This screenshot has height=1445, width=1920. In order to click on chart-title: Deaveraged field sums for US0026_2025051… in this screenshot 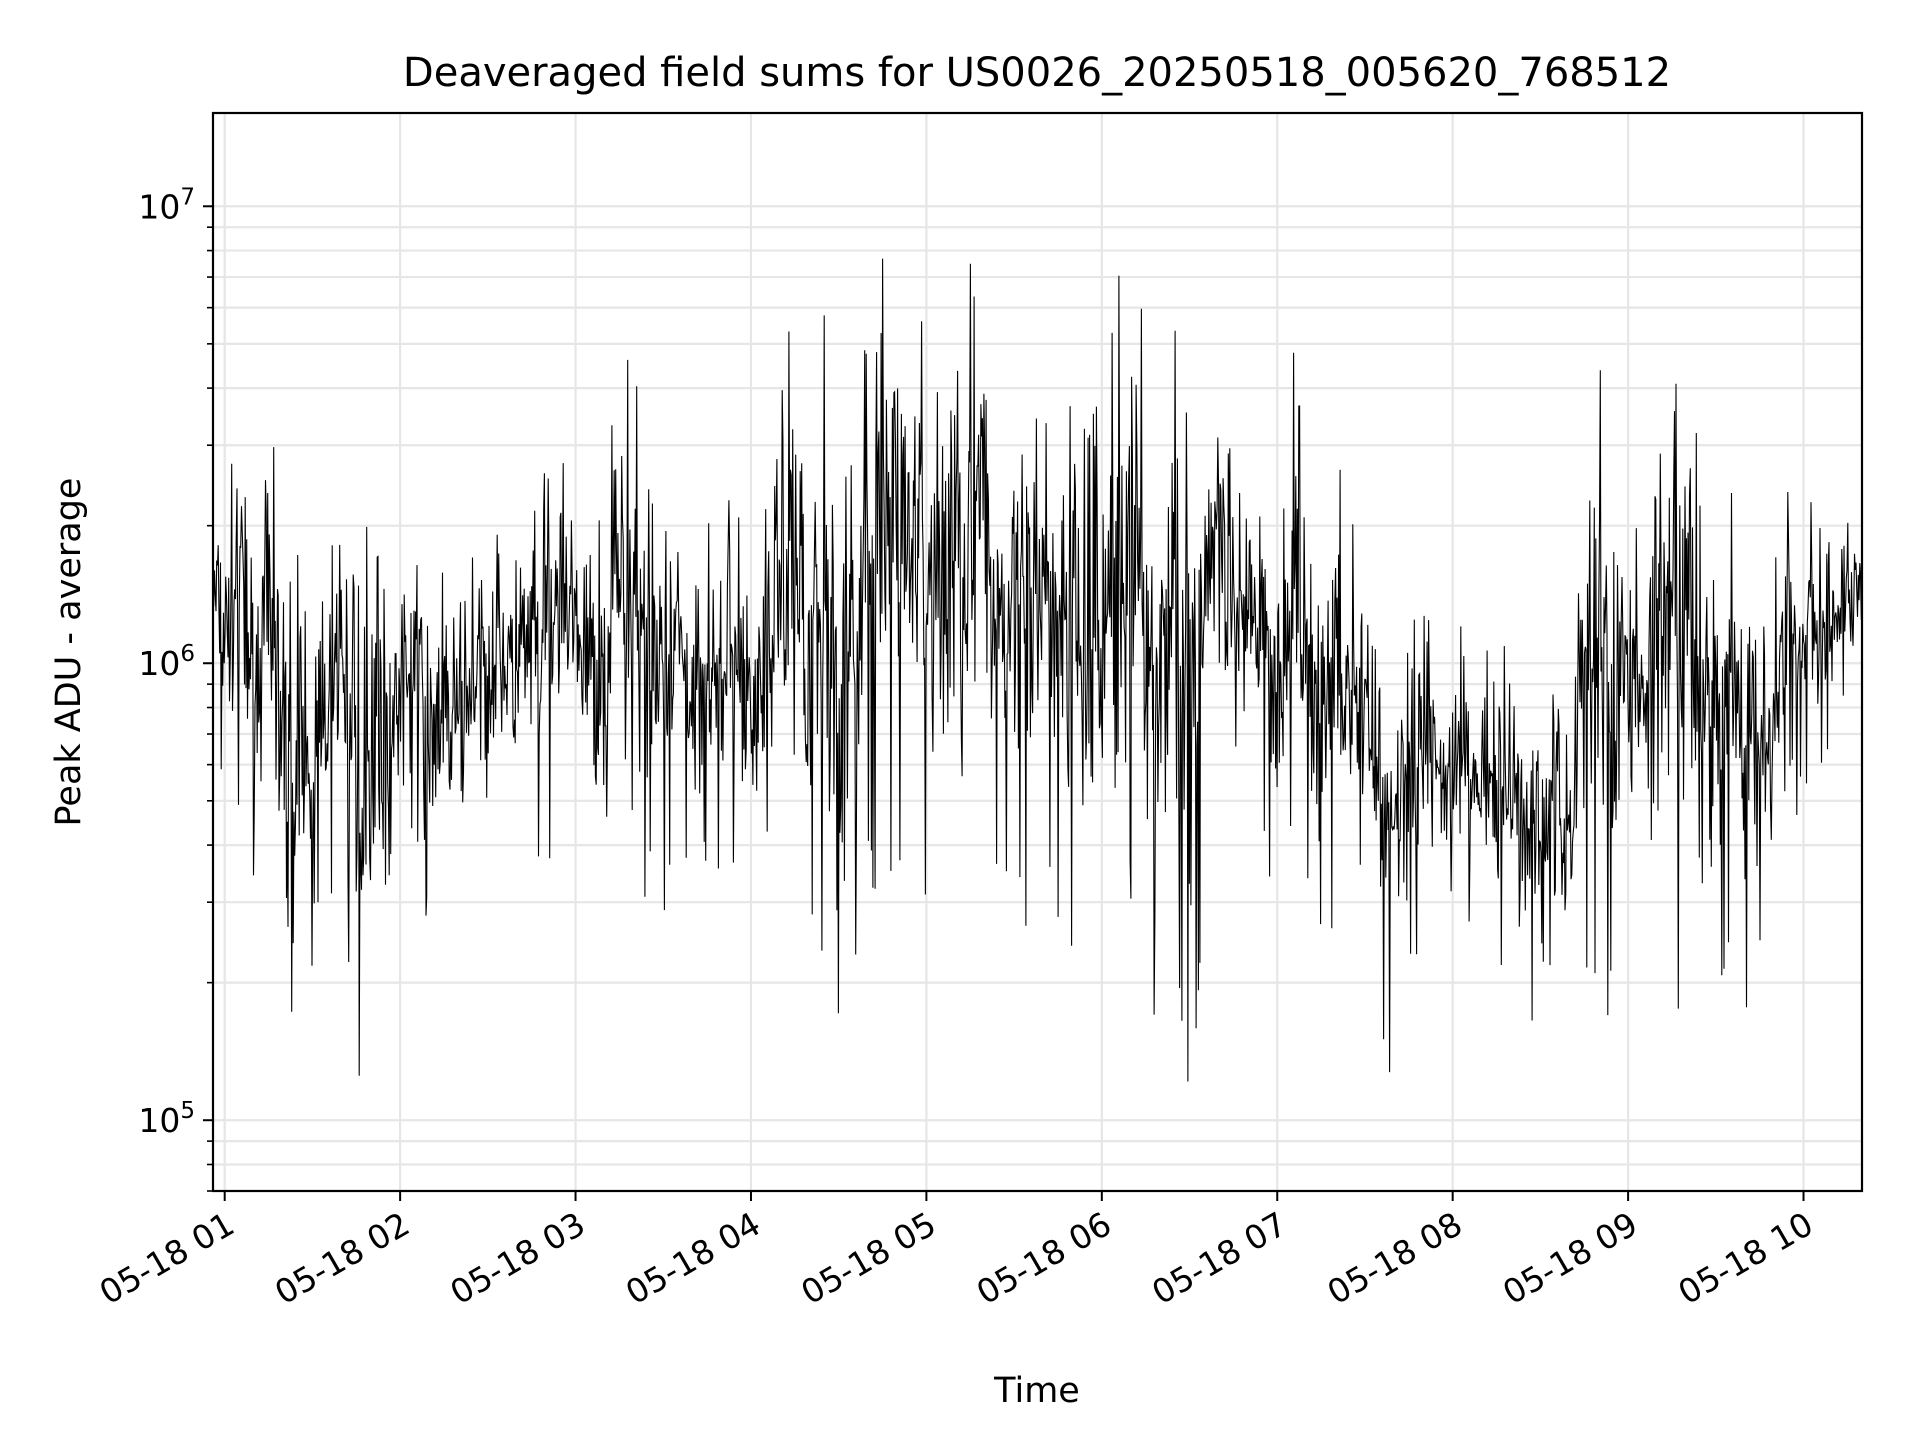, I will do `click(1037, 73)`.